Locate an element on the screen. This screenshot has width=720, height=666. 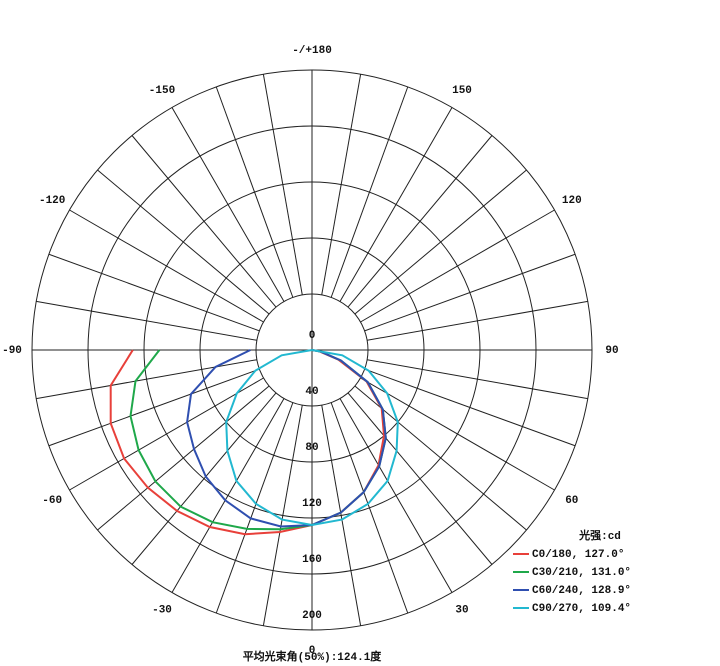
legend-label: C60/240, 128.9° is located at coordinates (581, 591).